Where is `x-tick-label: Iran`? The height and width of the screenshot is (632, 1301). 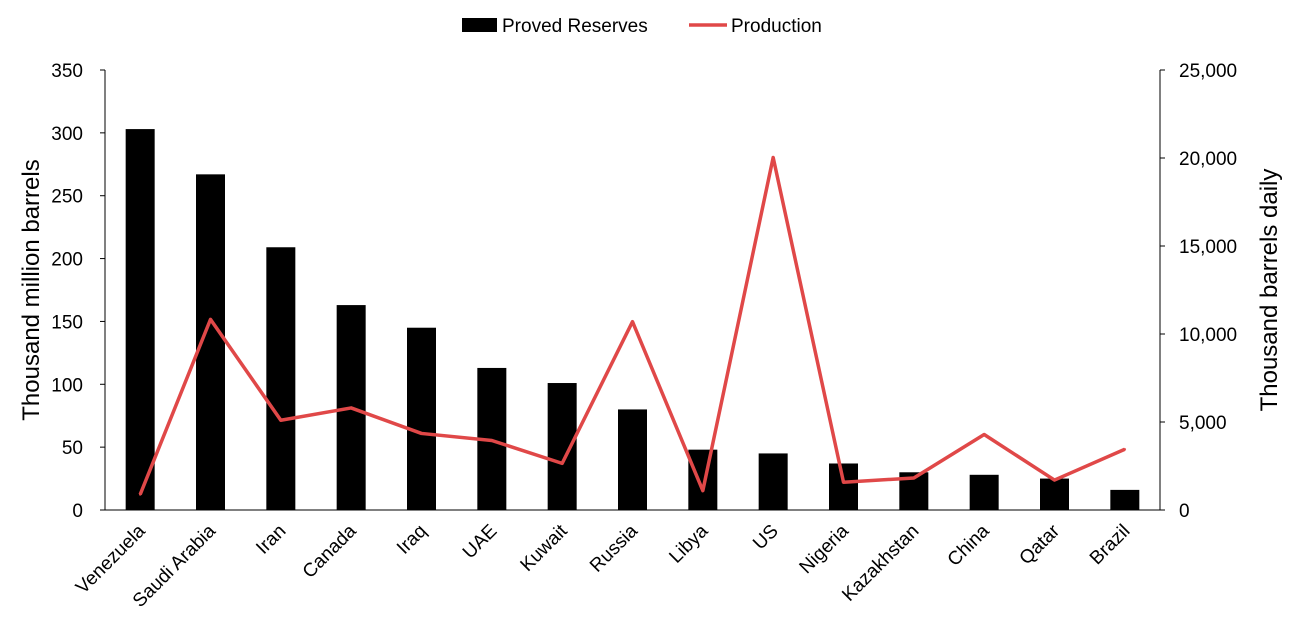
x-tick-label: Iran is located at coordinates (271, 540).